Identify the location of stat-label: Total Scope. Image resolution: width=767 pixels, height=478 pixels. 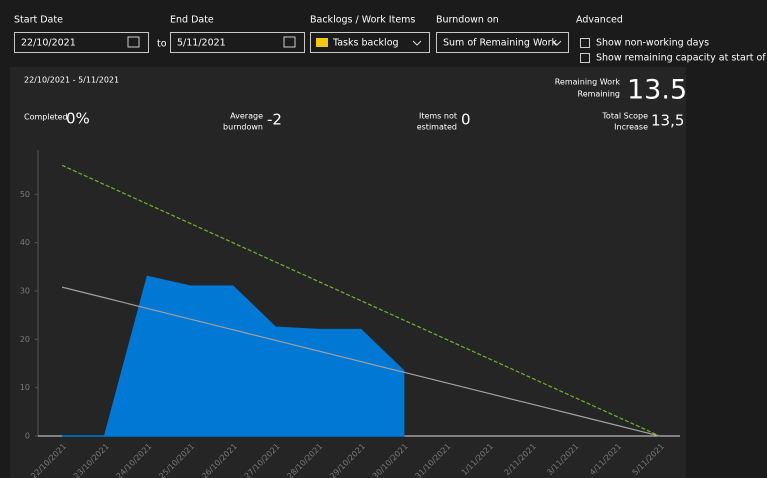
(624, 116).